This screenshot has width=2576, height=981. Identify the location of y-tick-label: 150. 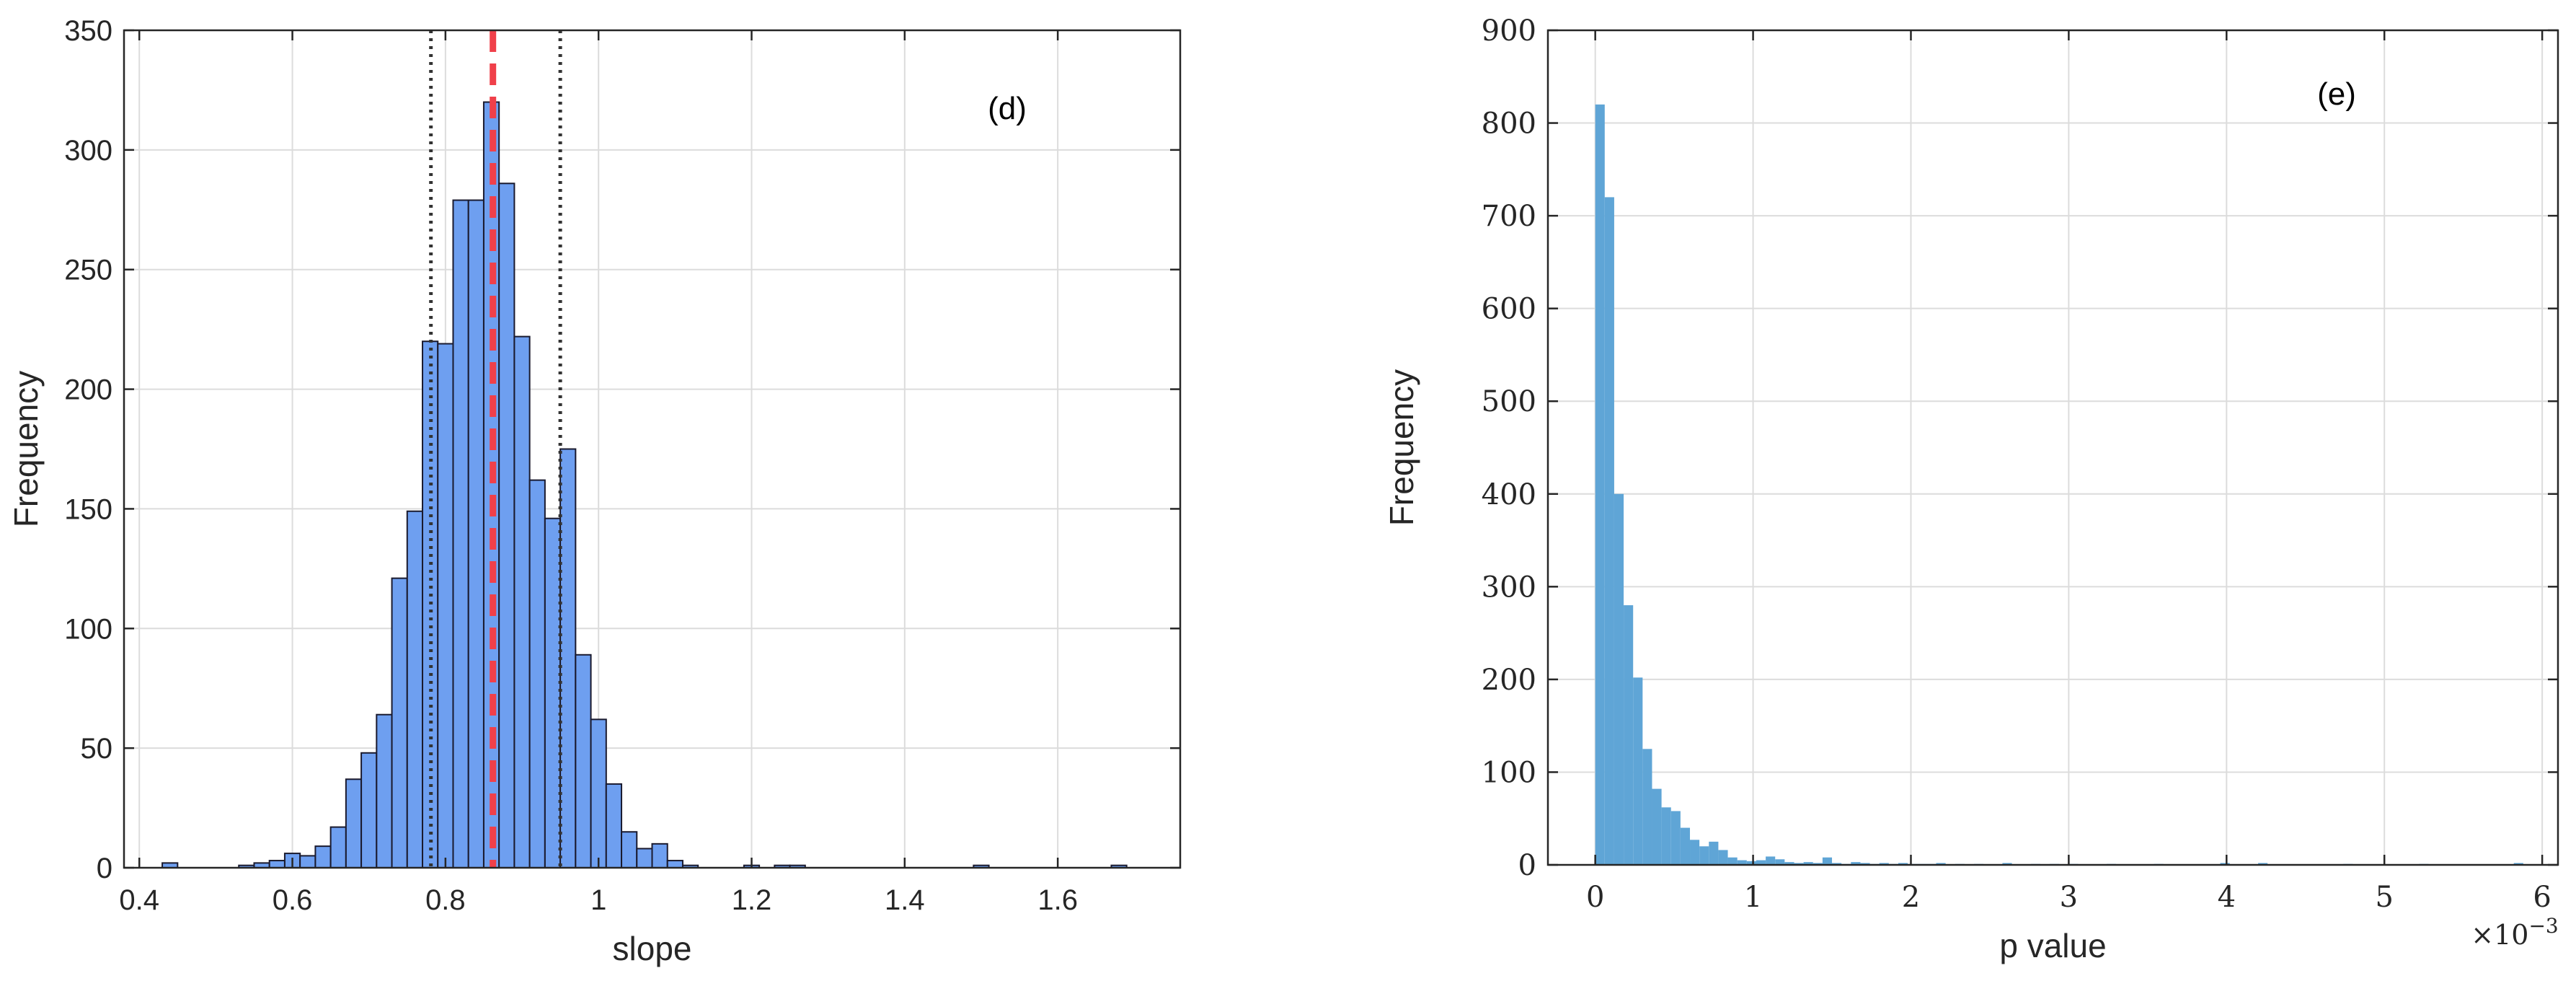
(88, 509).